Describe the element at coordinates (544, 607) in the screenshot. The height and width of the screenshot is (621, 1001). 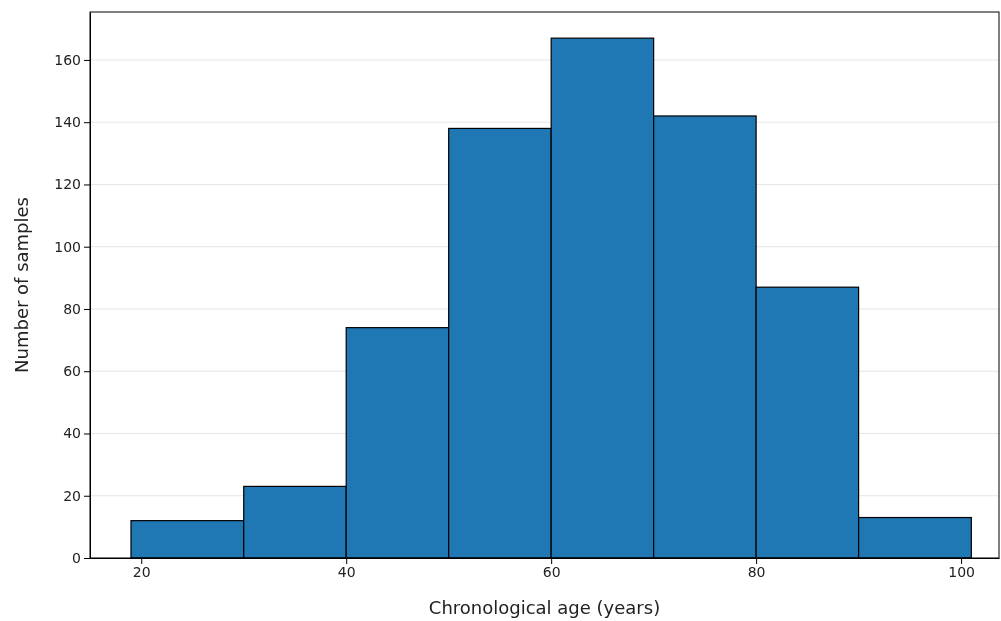
I see `x-axis-title: Chronological age (years)` at that location.